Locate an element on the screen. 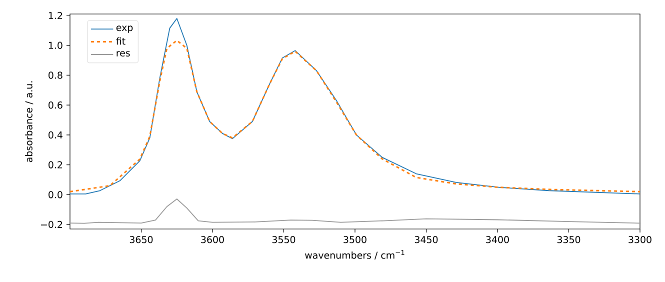  y-axis-title: absorbance / a.u. is located at coordinates (29, 121).